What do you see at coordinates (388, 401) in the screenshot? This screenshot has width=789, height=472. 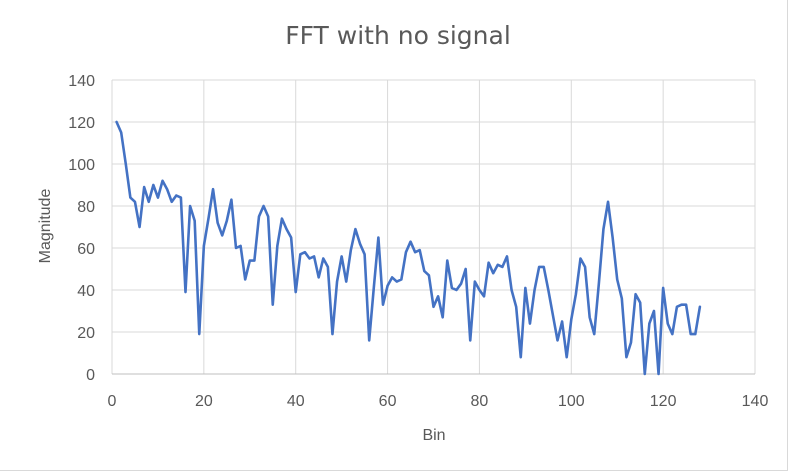 I see `x-tick-label: 60` at bounding box center [388, 401].